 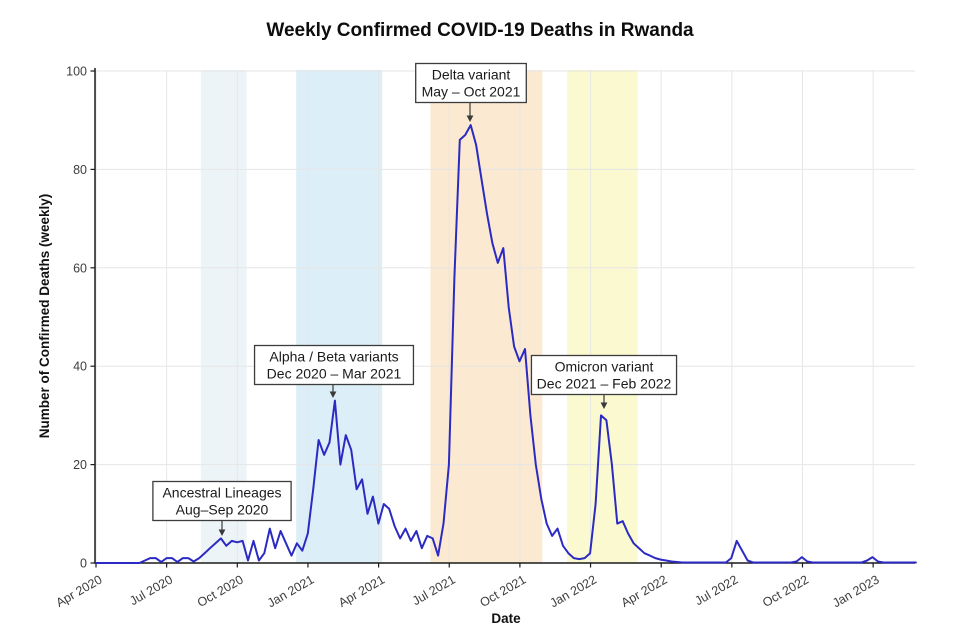 I want to click on annotation-line2: Aug–Sep 2020, so click(x=222, y=510).